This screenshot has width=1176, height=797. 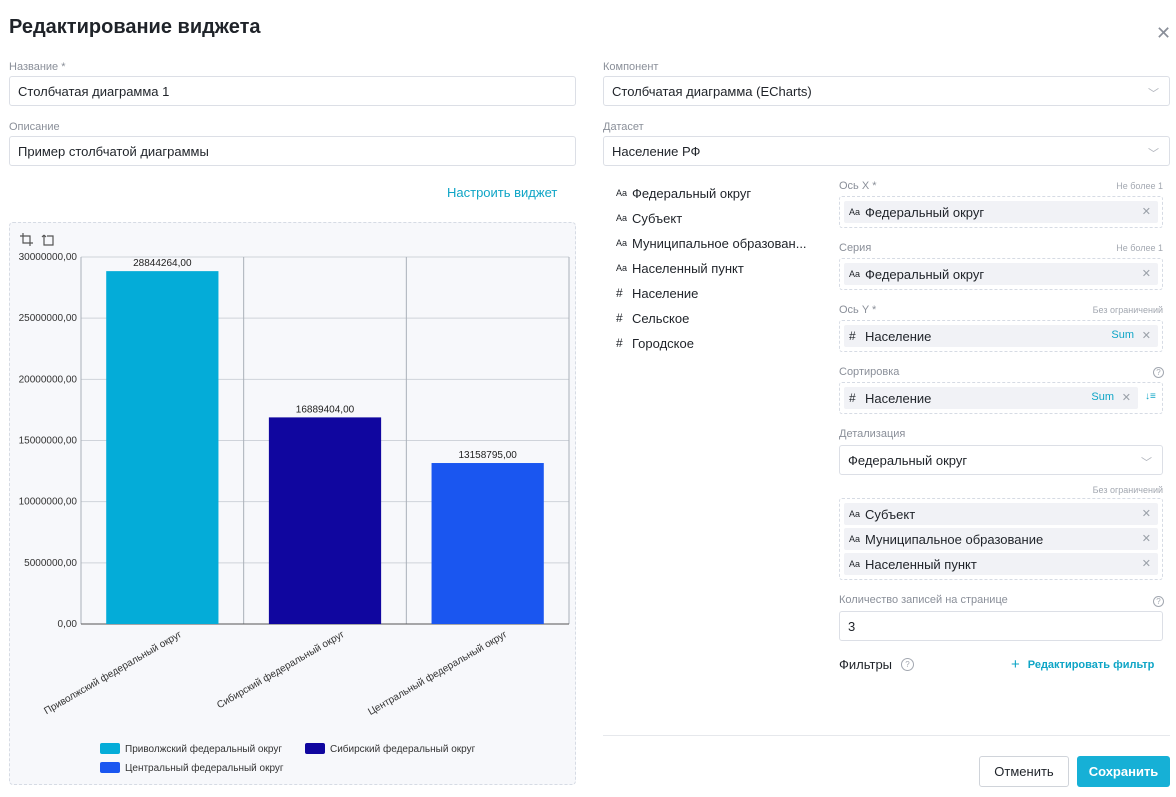 I want to click on series-dropzone: Aa Федеральный округ ✕, so click(x=1001, y=274).